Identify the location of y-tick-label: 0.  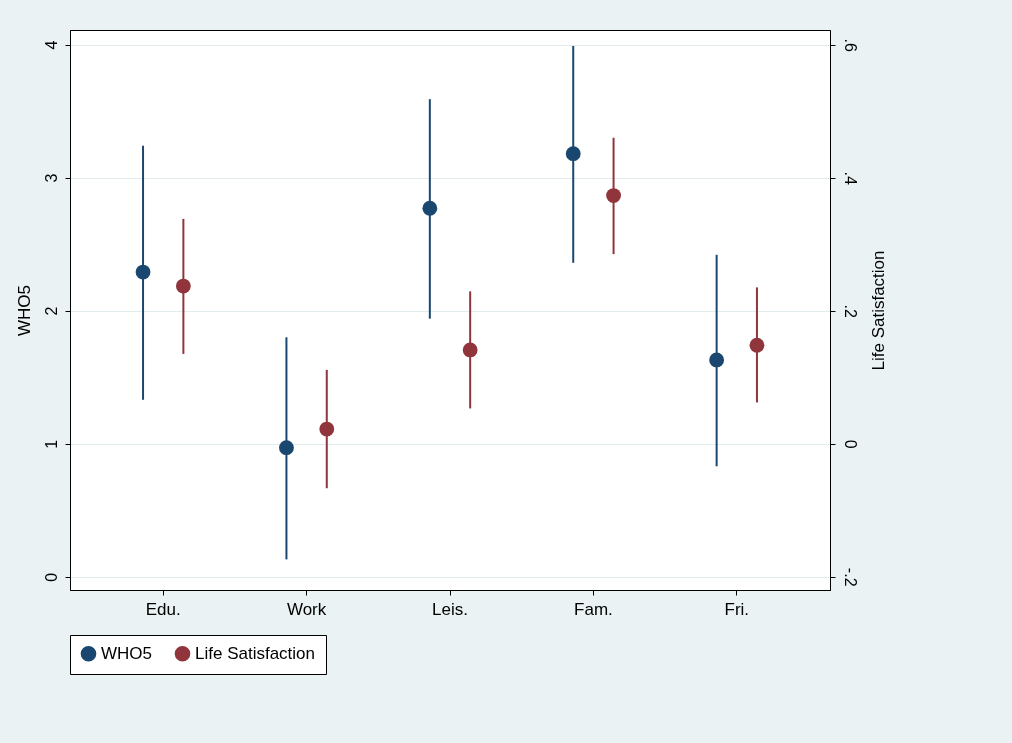
(51, 577).